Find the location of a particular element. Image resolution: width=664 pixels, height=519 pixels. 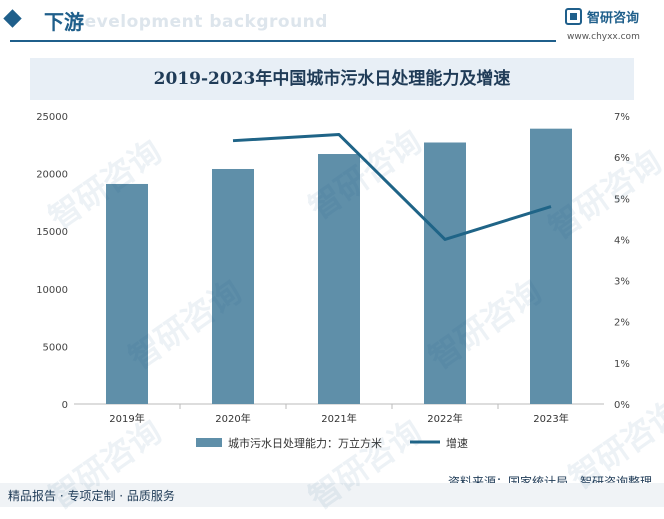

legend-bar-swatch is located at coordinates (209, 442).